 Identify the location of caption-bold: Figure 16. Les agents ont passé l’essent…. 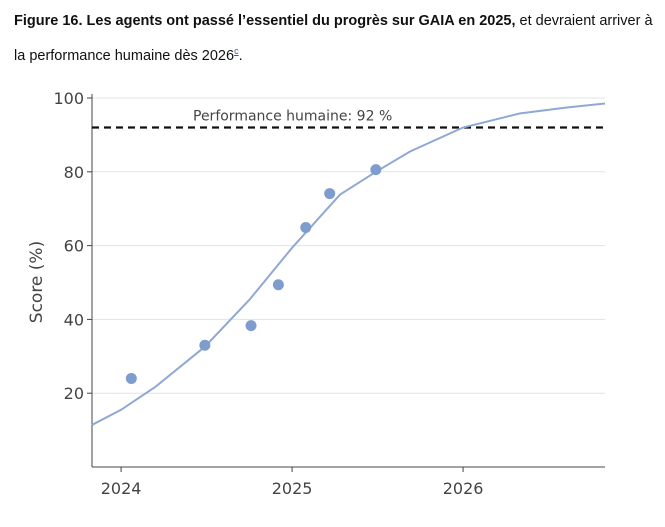
(265, 21).